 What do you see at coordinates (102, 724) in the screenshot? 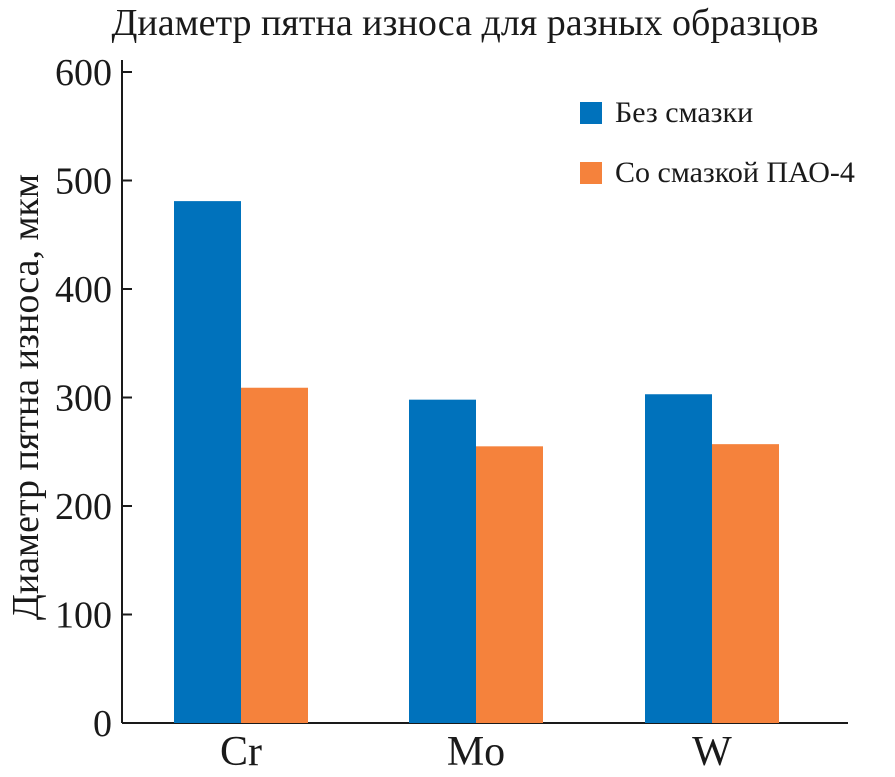
I see `y-tick-label: 0` at bounding box center [102, 724].